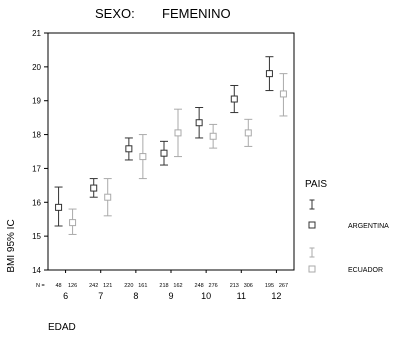 Image resolution: width=419 pixels, height=342 pixels. Describe the element at coordinates (170, 296) in the screenshot. I see `x-tick-label: 9` at that location.